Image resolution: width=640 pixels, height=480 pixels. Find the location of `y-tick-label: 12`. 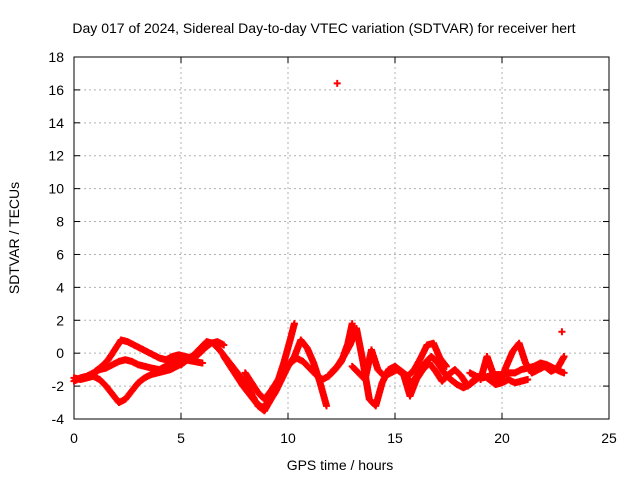

y-tick-label: 12 is located at coordinates (56, 156).